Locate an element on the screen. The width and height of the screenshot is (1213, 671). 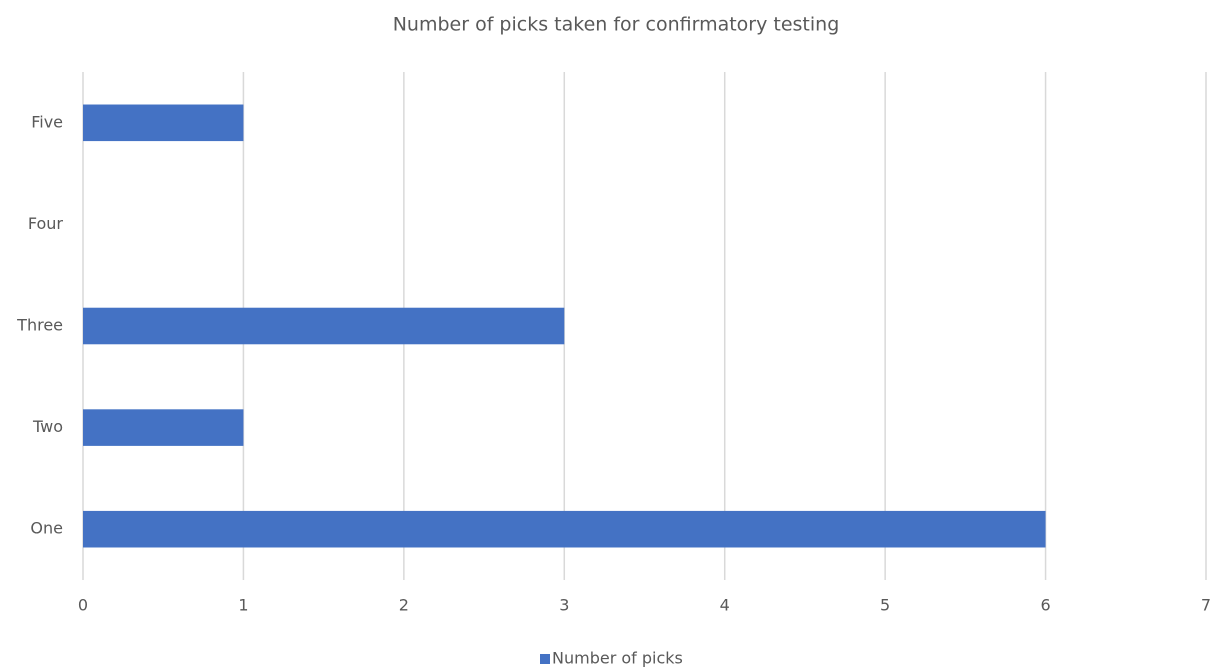
x-tick-label: 0 is located at coordinates (83, 605).